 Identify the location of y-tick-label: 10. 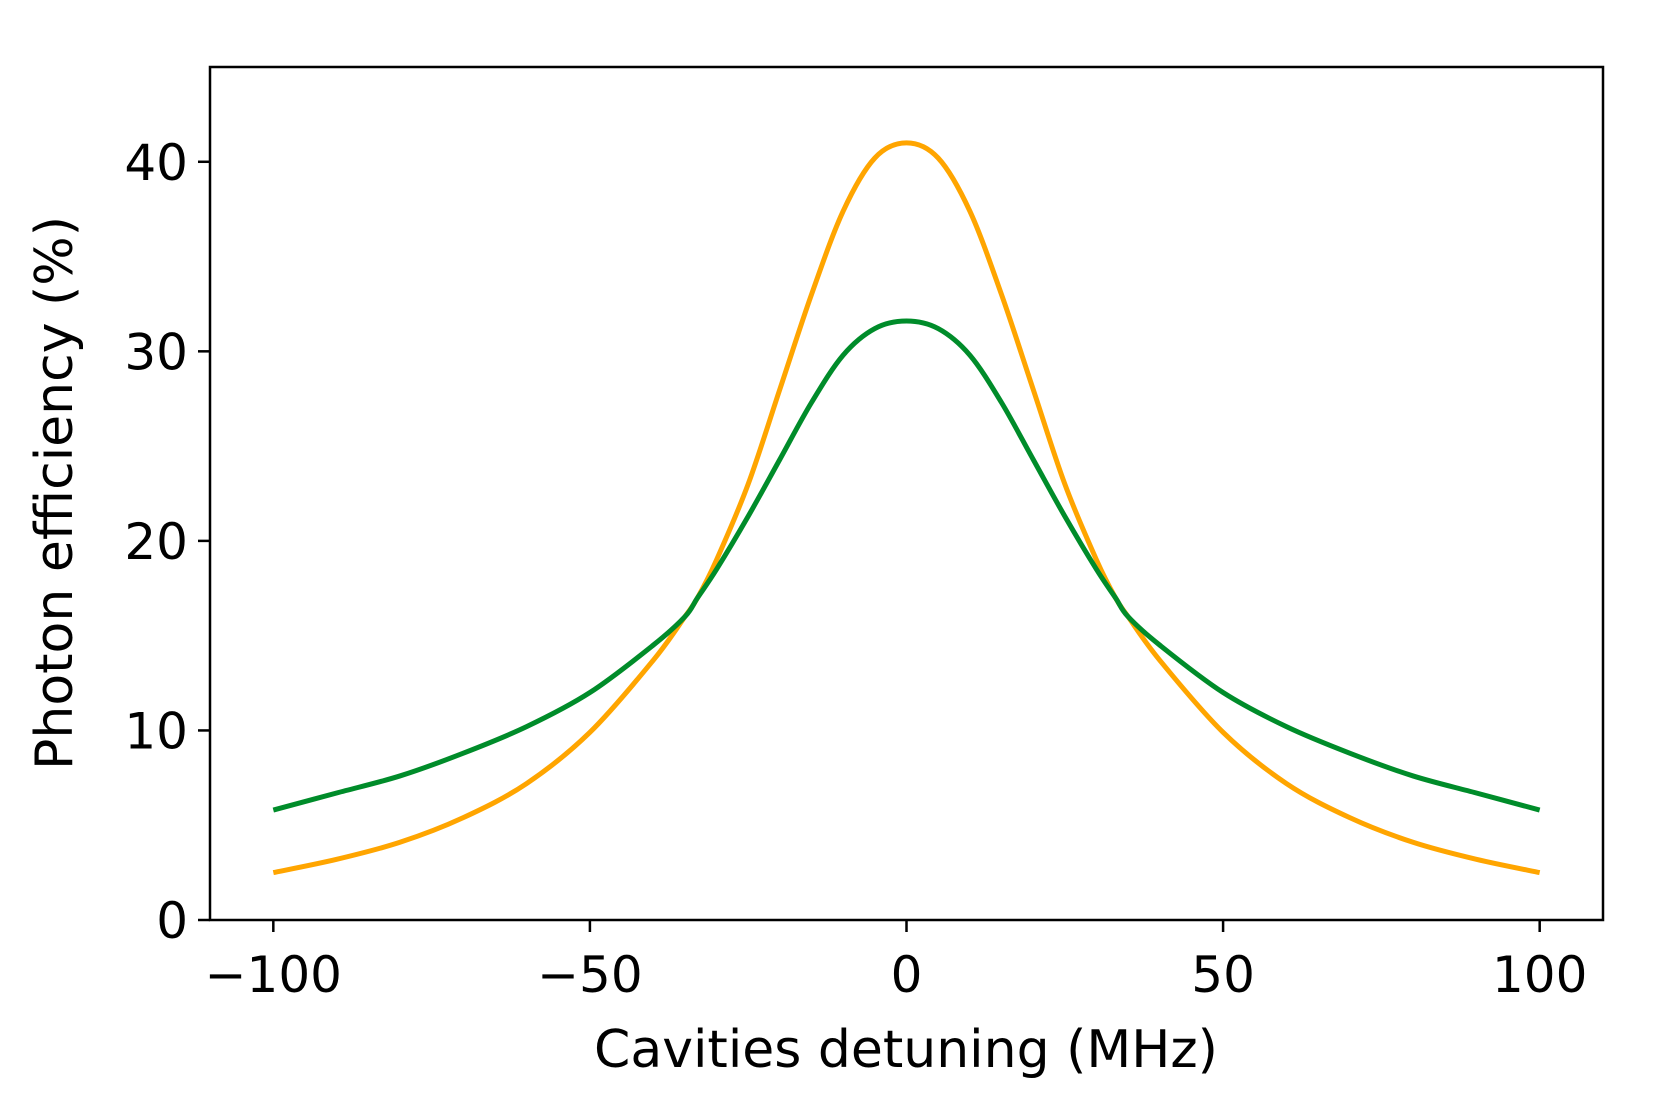
(156, 731).